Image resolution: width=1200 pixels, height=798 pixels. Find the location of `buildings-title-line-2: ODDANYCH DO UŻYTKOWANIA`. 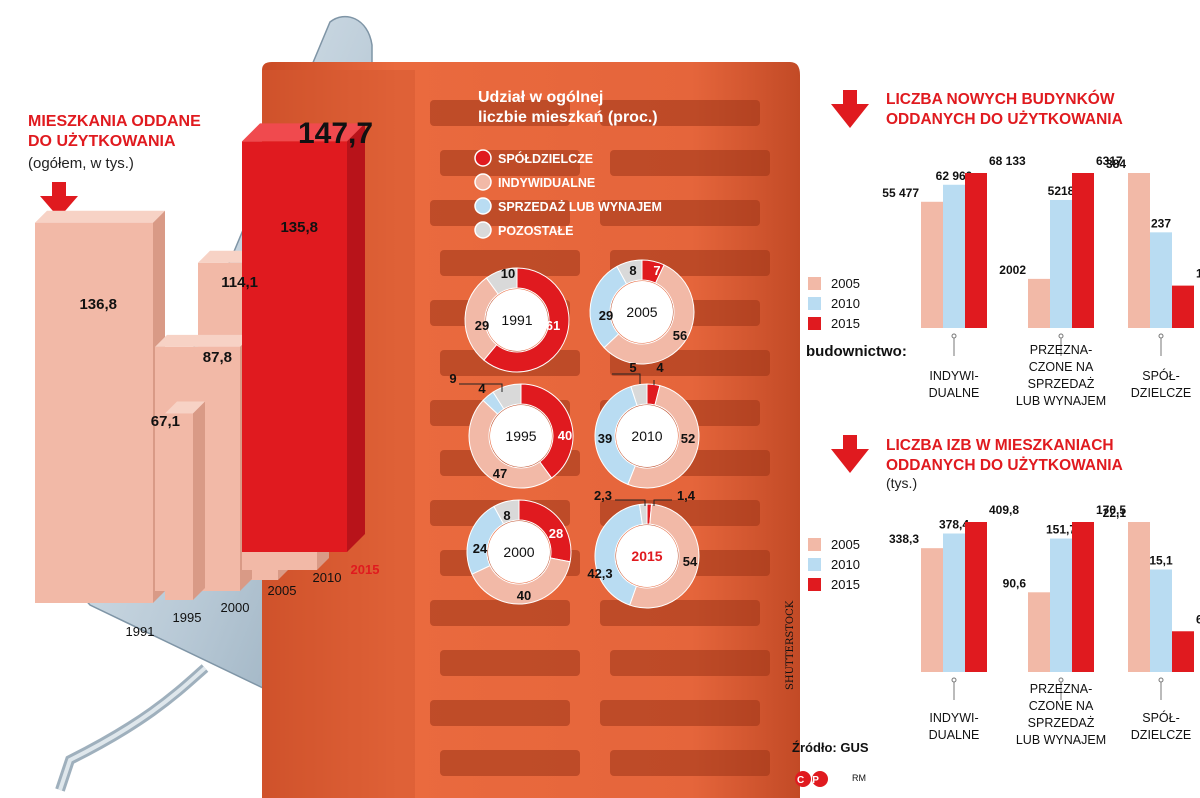

buildings-title-line-2: ODDANYCH DO UŻYTKOWANIA is located at coordinates (1004, 119).